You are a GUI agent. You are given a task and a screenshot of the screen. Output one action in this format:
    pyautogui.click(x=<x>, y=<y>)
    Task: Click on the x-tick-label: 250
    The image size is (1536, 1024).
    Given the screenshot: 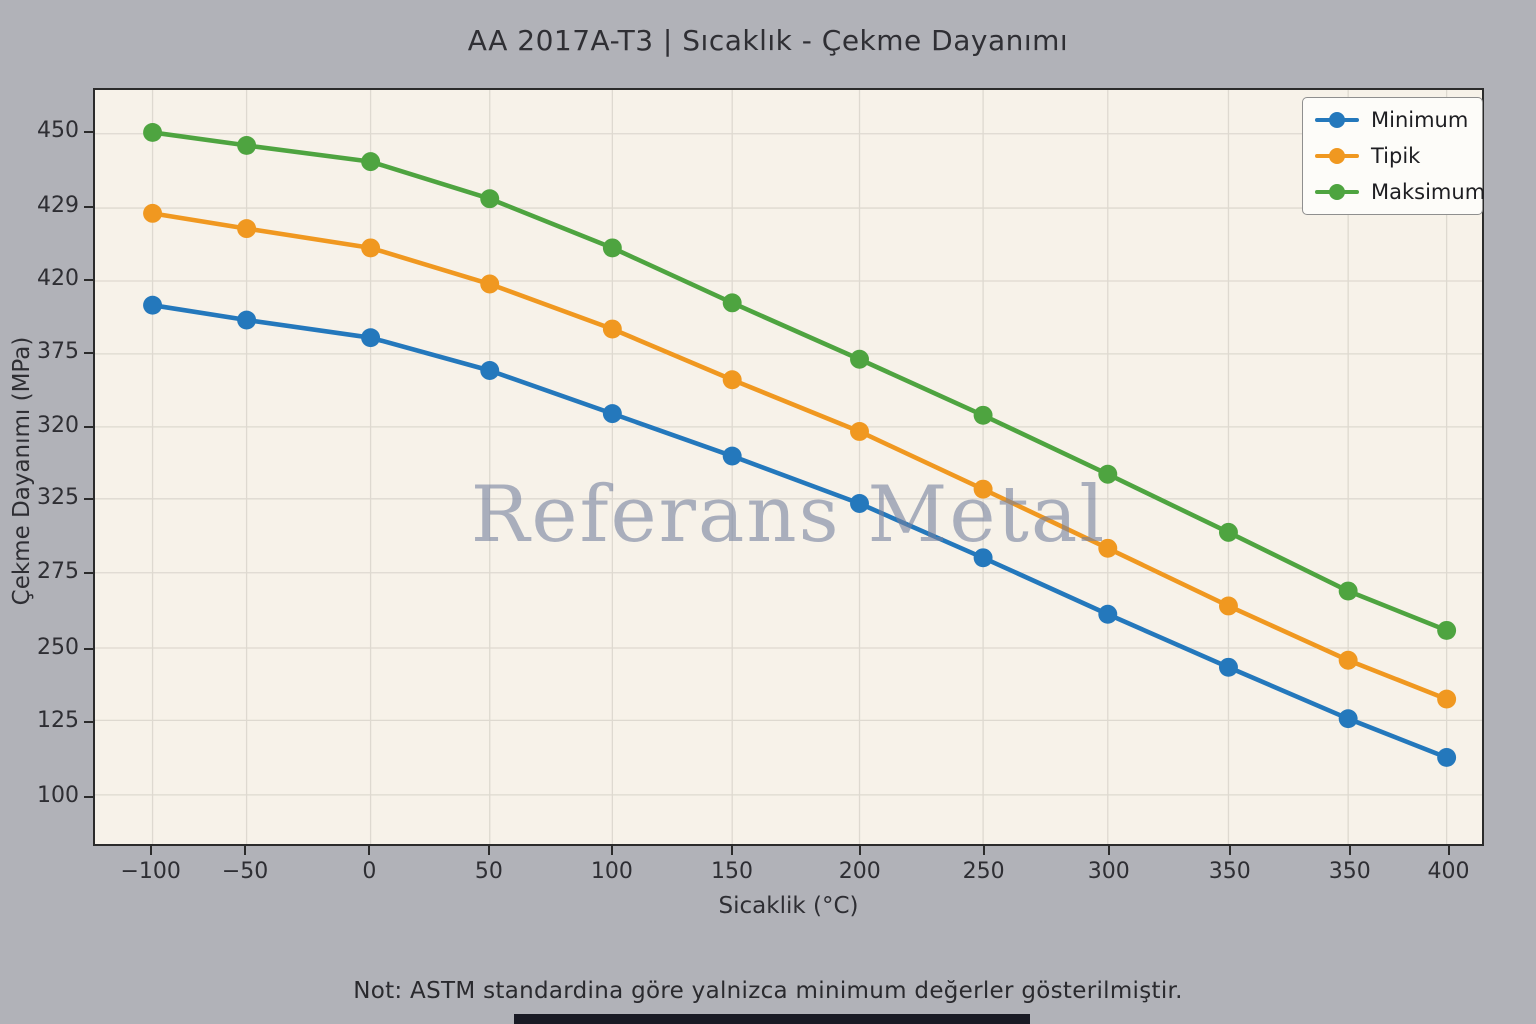 What is the action you would take?
    pyautogui.click(x=983, y=871)
    